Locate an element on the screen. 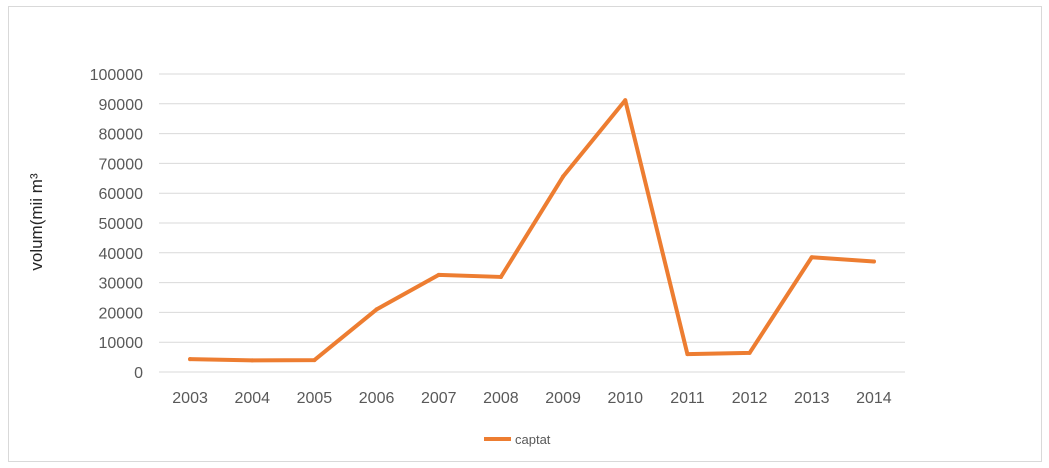 The height and width of the screenshot is (468, 1049). x-tick-label: 2011 is located at coordinates (687, 398).